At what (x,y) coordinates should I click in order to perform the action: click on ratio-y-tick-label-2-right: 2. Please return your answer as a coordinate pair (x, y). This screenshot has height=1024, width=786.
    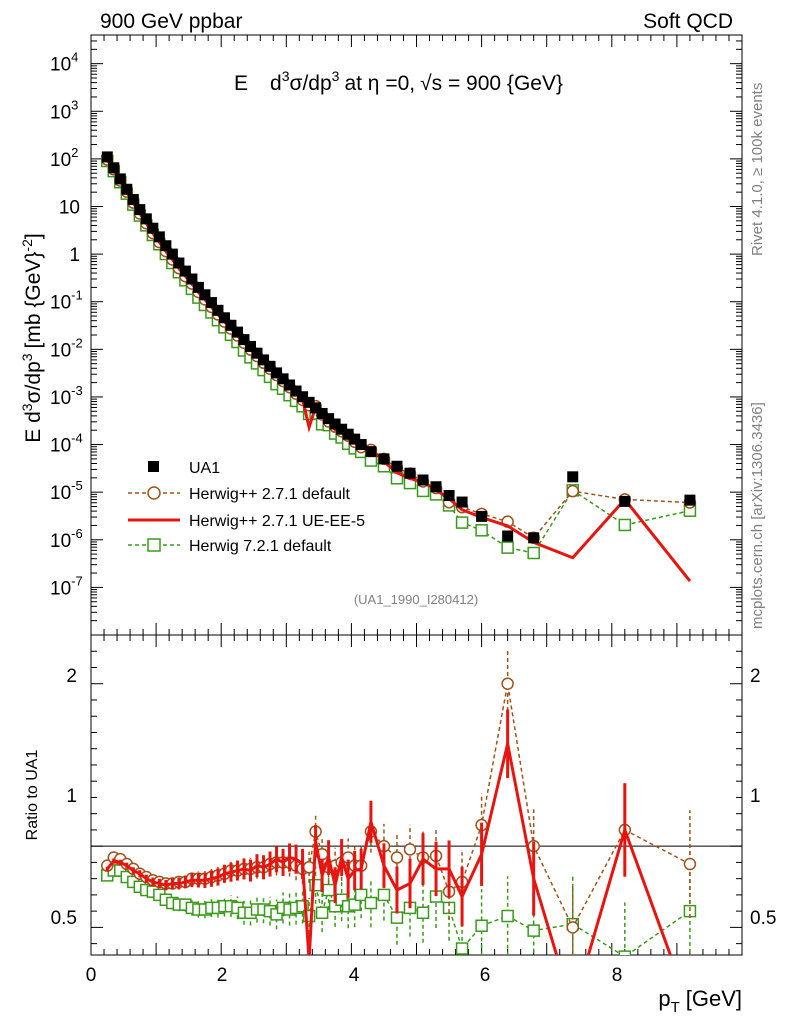
    Looking at the image, I should click on (755, 676).